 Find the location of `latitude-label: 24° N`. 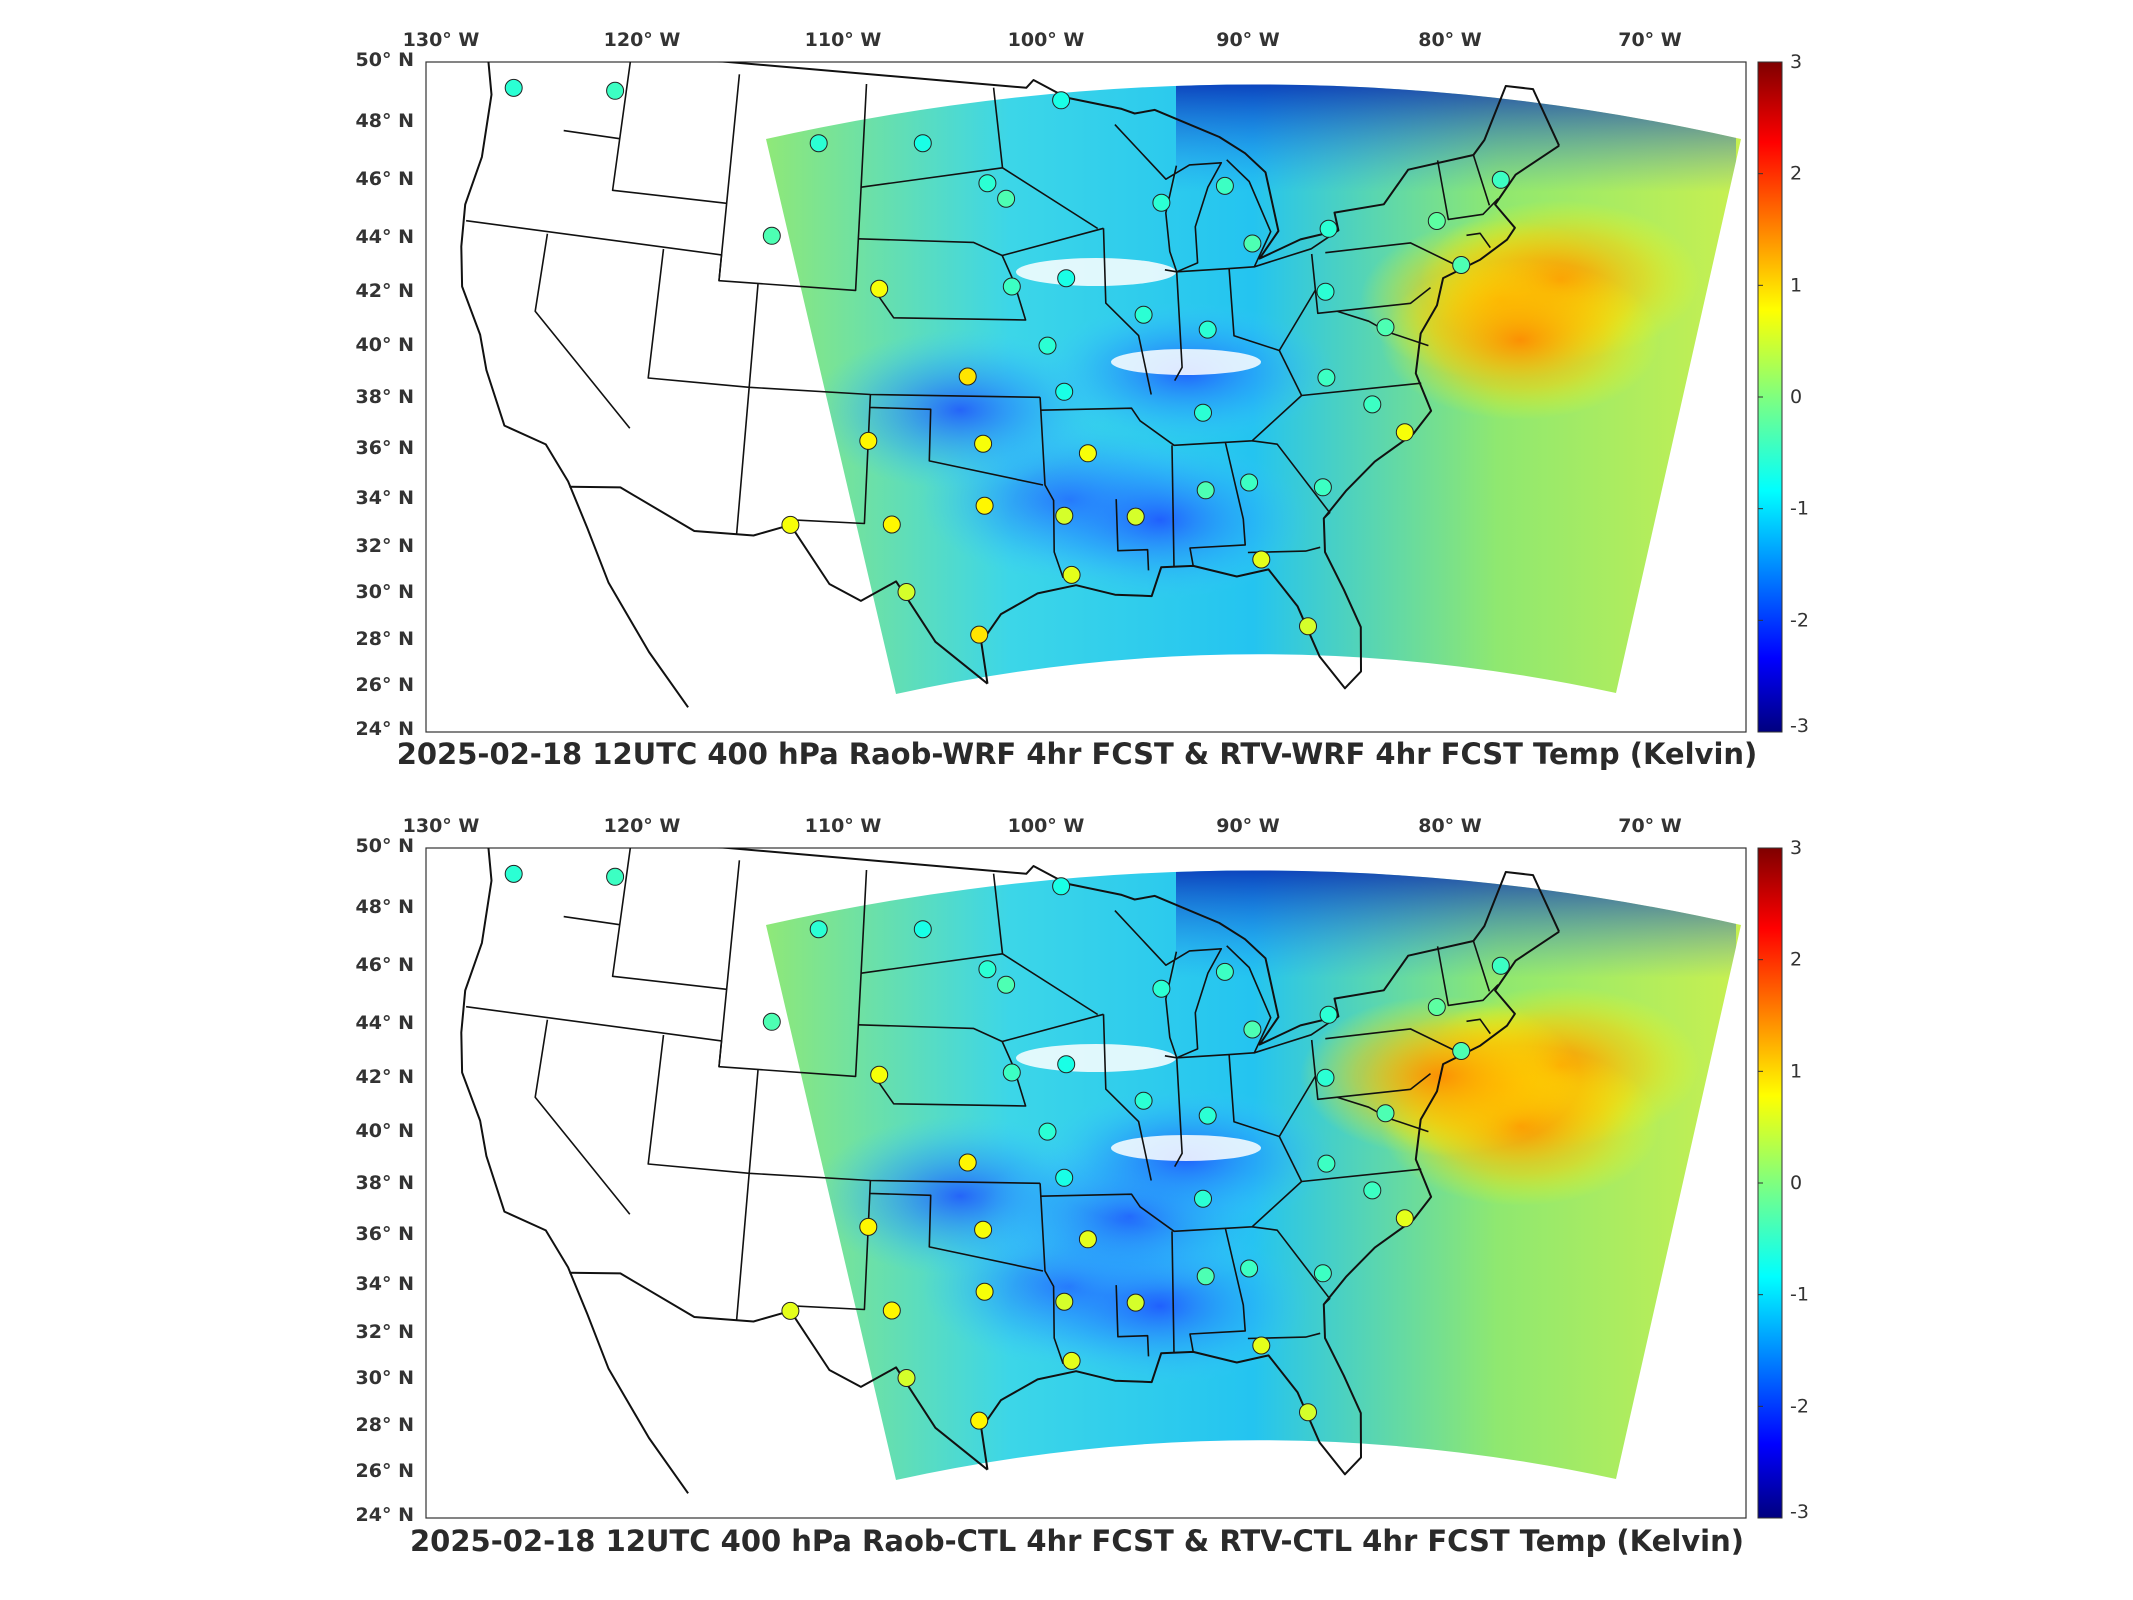

latitude-label: 24° N is located at coordinates (385, 729).